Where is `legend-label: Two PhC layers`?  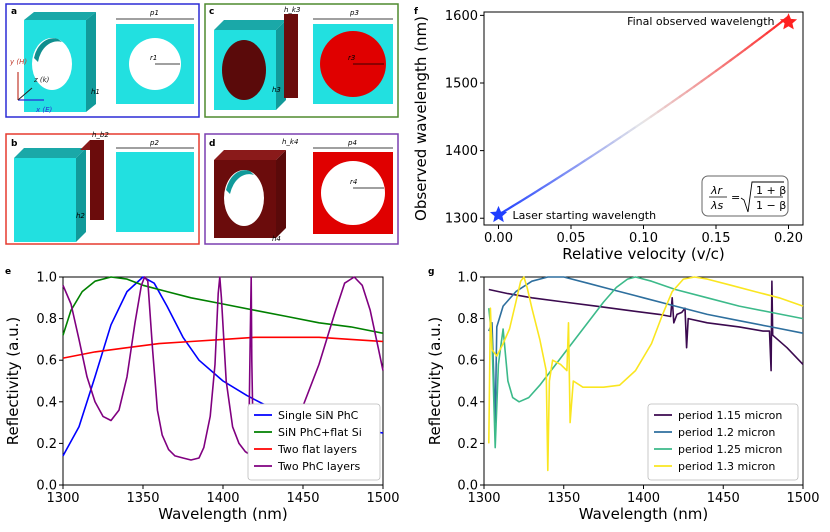
legend-label: Two PhC layers is located at coordinates (319, 466).